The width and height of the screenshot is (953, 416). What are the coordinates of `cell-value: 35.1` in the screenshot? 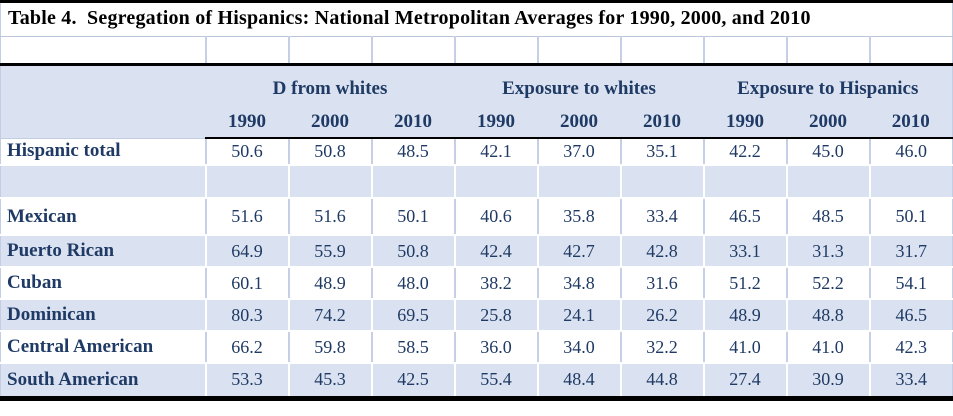 It's located at (661, 152).